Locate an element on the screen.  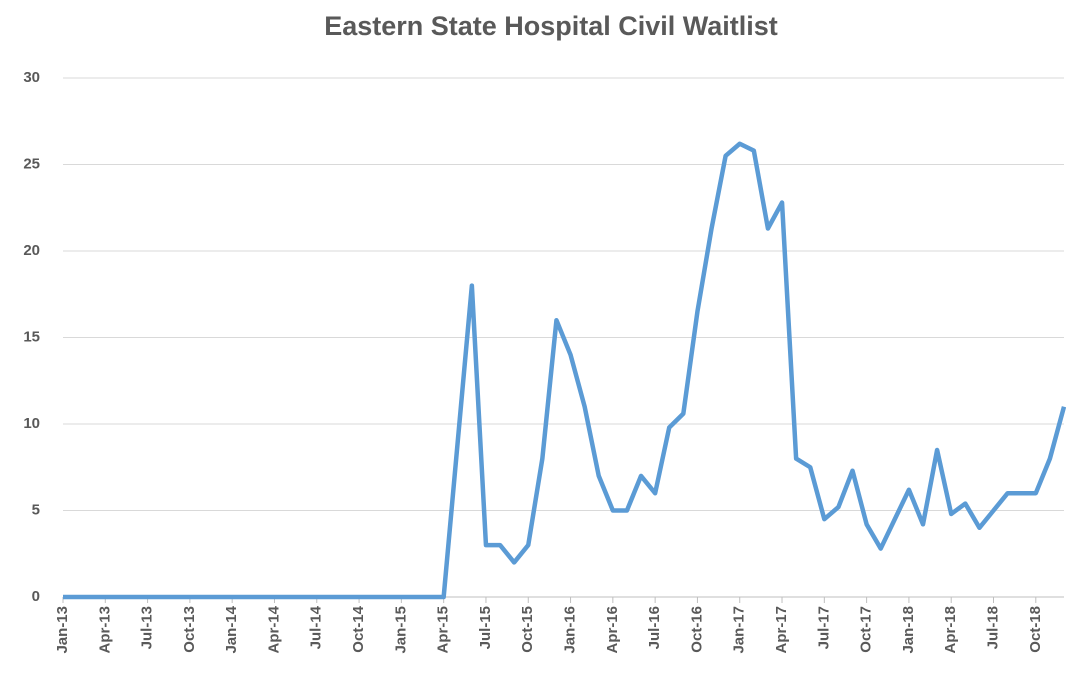
x-tick-label: Jul-18 is located at coordinates (992, 627).